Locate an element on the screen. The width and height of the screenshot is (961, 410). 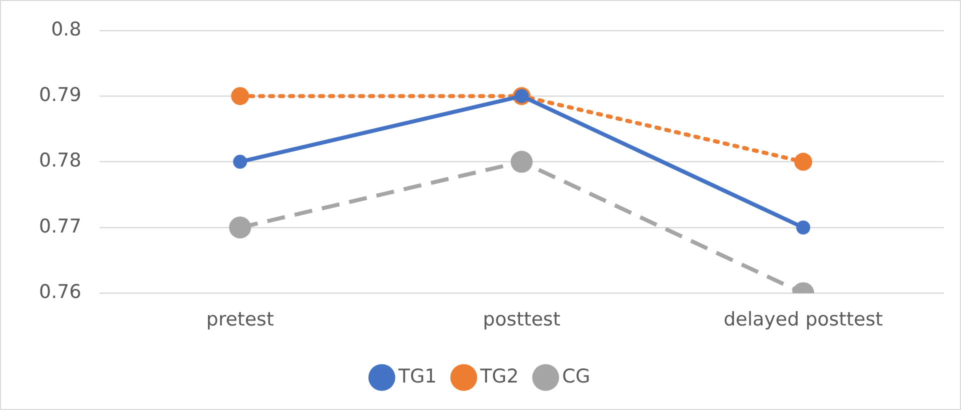
y-tick-label: 0.8 is located at coordinates (66, 29).